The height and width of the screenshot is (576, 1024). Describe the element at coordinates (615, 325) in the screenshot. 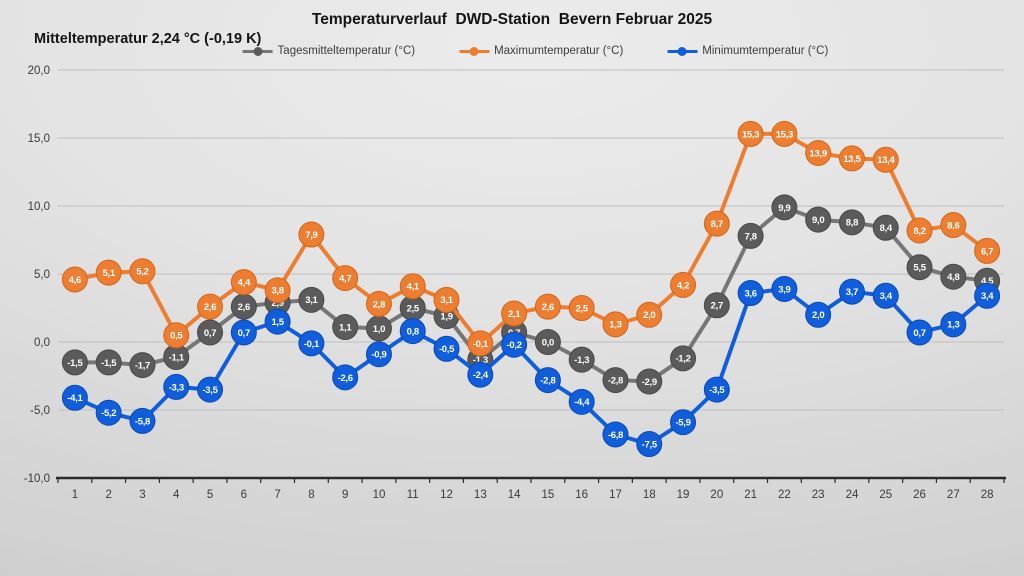

I see `data-point-label-max: 1,3` at that location.